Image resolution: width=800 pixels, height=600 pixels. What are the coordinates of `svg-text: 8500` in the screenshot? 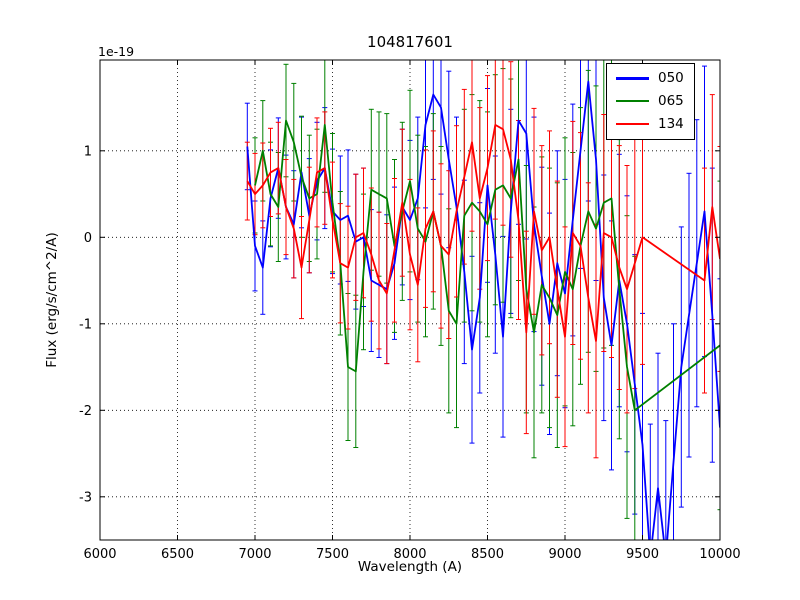 It's located at (487, 554).